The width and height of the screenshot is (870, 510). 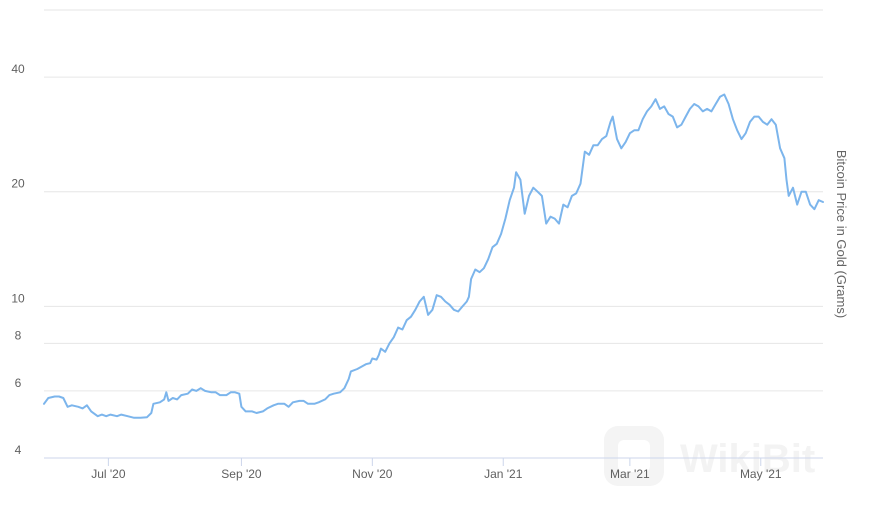 I want to click on y-tick-label: 40, so click(x=18, y=69).